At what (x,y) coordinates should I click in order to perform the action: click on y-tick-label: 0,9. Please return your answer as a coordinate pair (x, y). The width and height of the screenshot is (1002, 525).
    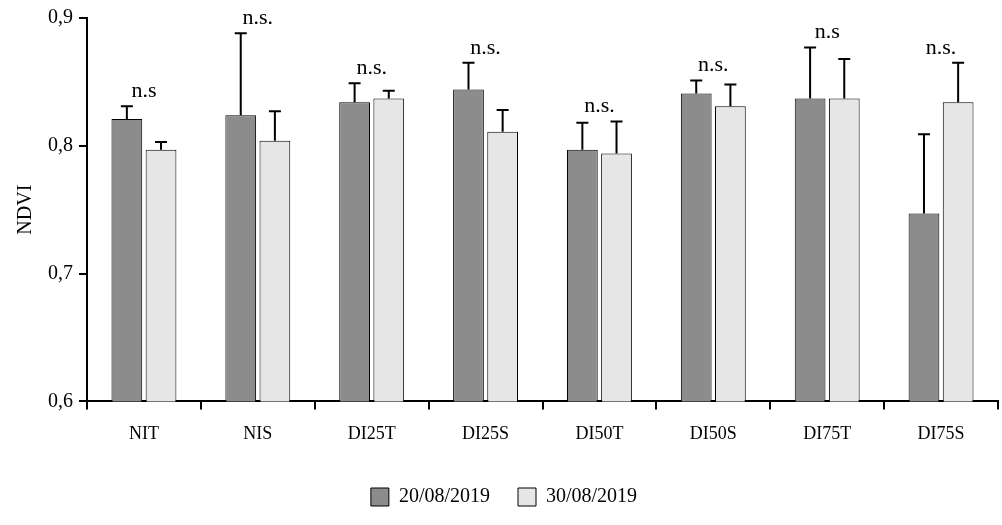
    Looking at the image, I should click on (60, 16).